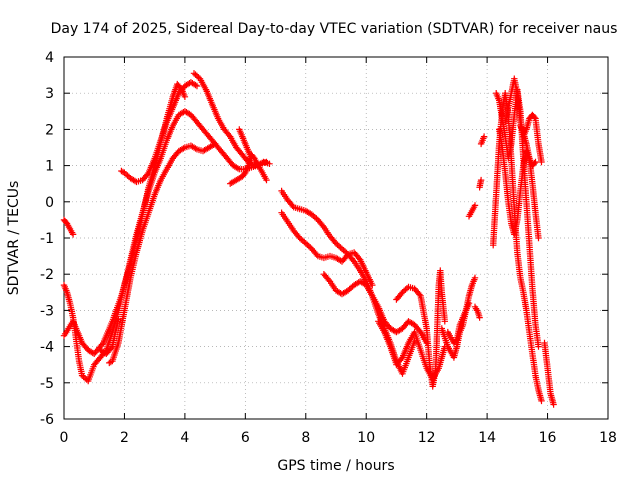  Describe the element at coordinates (49, 58) in the screenshot. I see `y-tick-label: 4` at that location.